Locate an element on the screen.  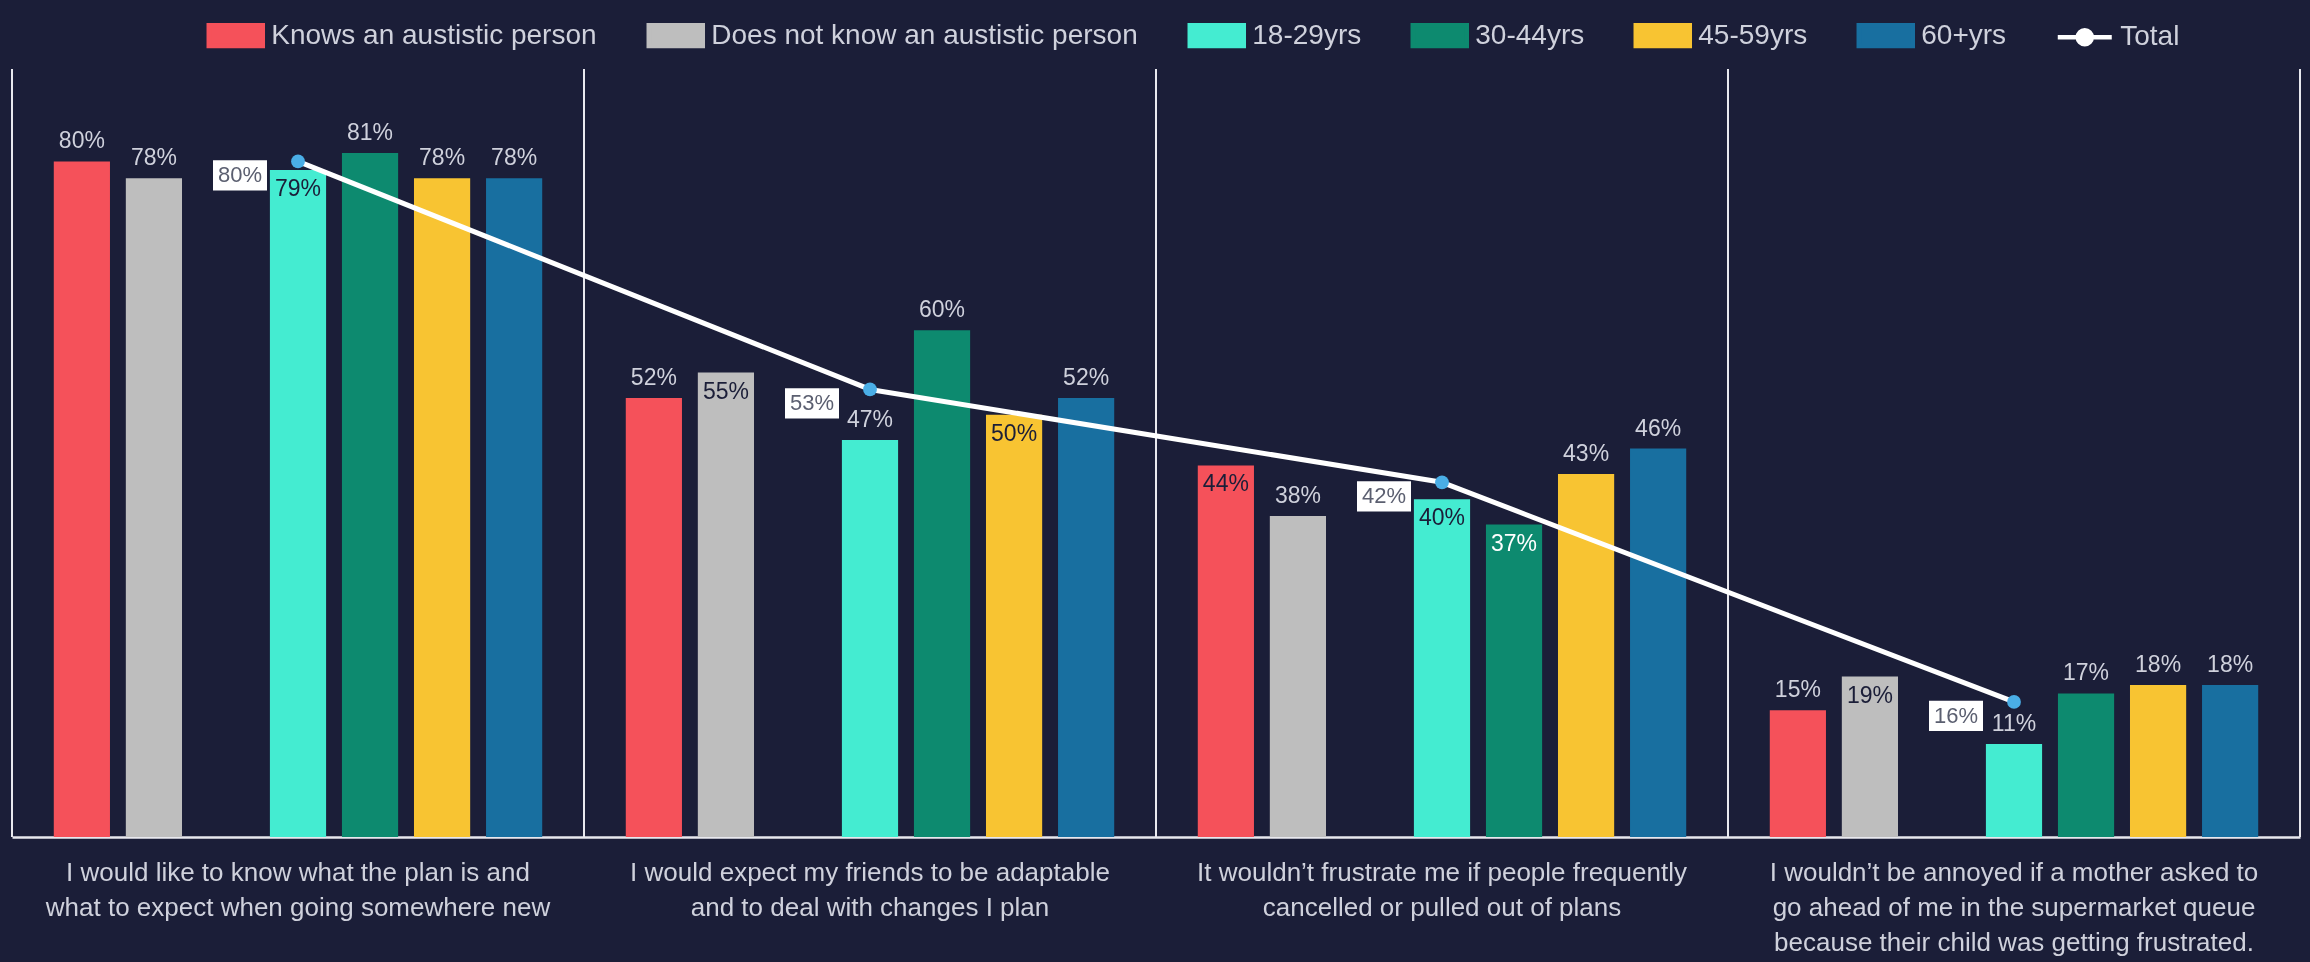
data-label: 16% is located at coordinates (1956, 715).